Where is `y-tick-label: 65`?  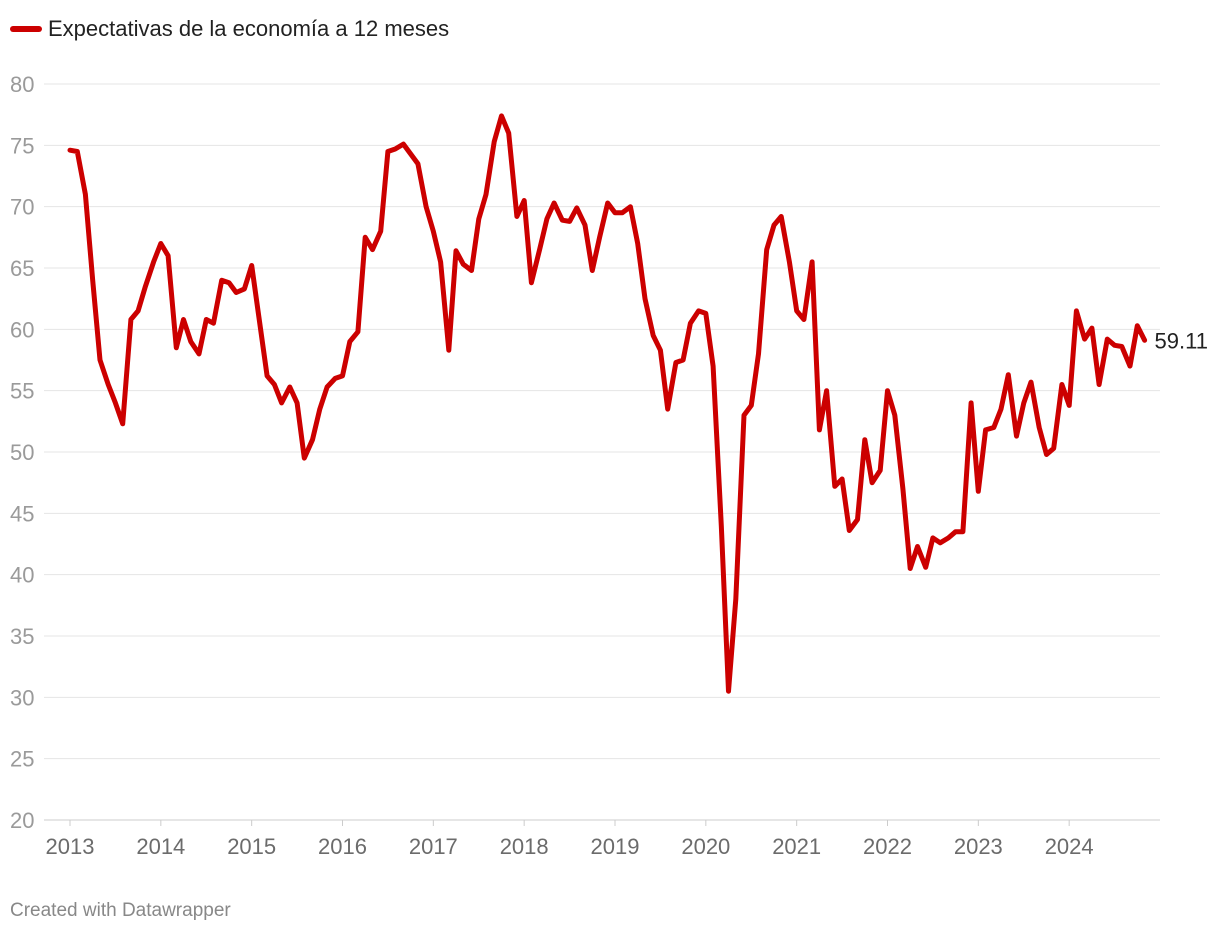 y-tick-label: 65 is located at coordinates (22, 268).